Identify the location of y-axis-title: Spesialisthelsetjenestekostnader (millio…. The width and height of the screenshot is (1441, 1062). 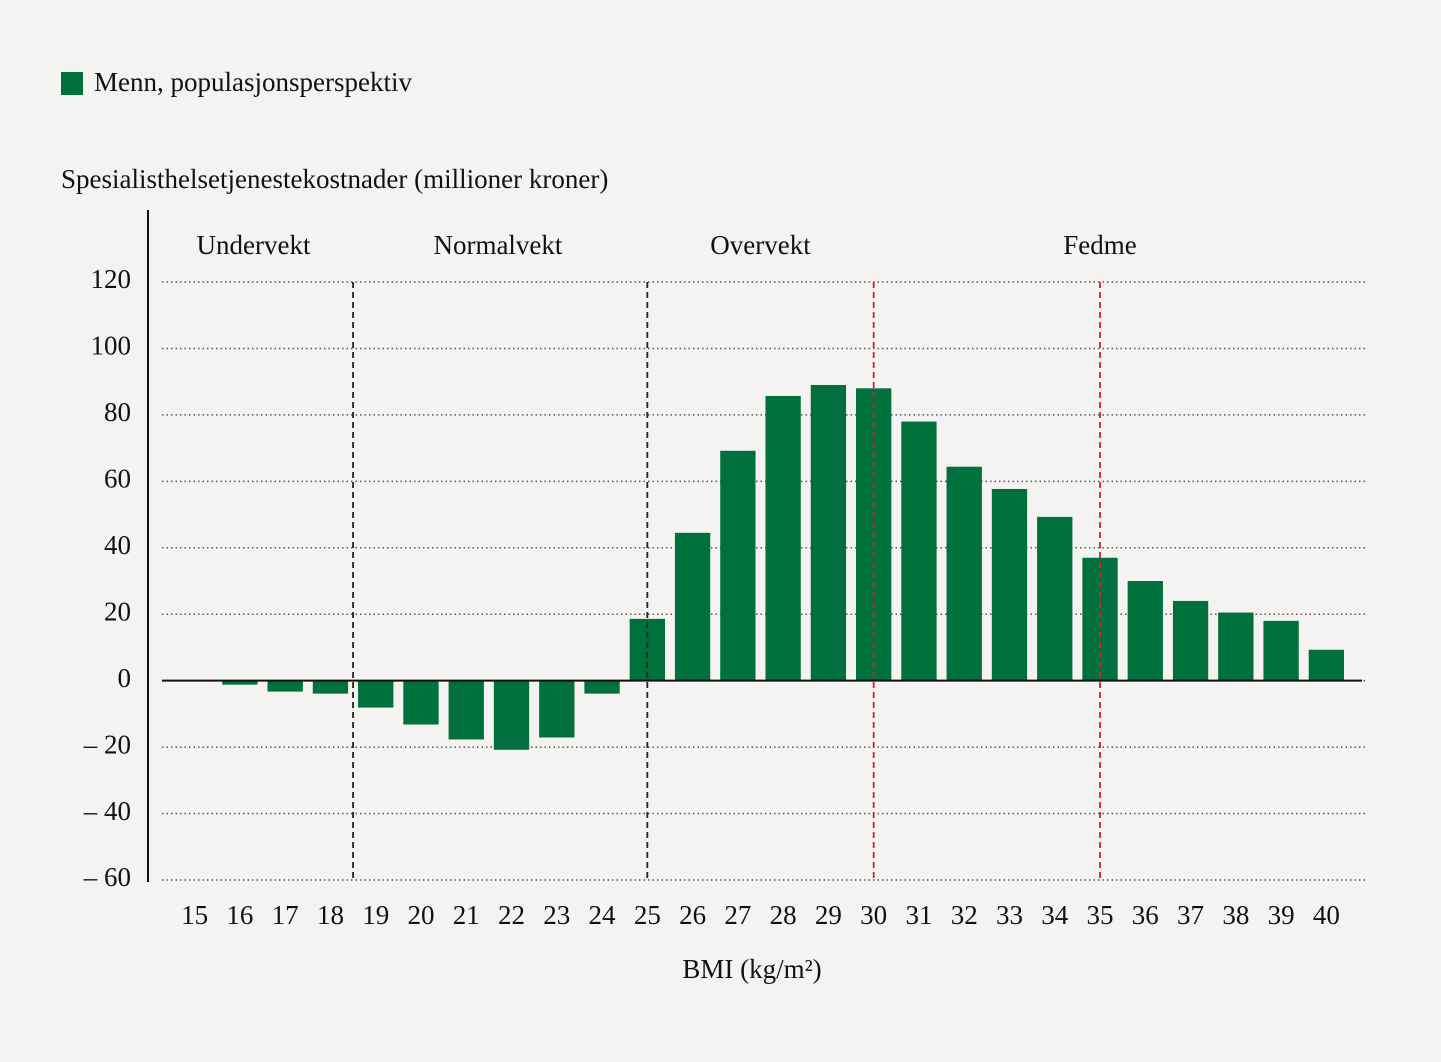
(334, 179).